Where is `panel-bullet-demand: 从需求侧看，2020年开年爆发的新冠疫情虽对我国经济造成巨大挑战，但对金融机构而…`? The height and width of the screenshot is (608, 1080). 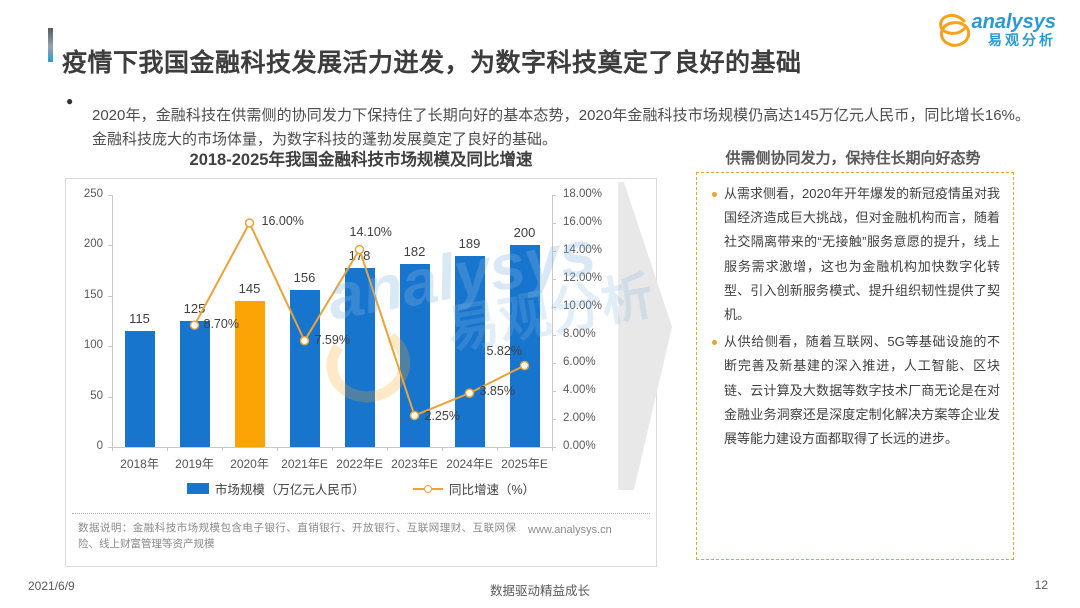 panel-bullet-demand: 从需求侧看，2020年开年爆发的新冠疫情虽对我国经济造成巨大挑战，但对金融机构而… is located at coordinates (855, 254).